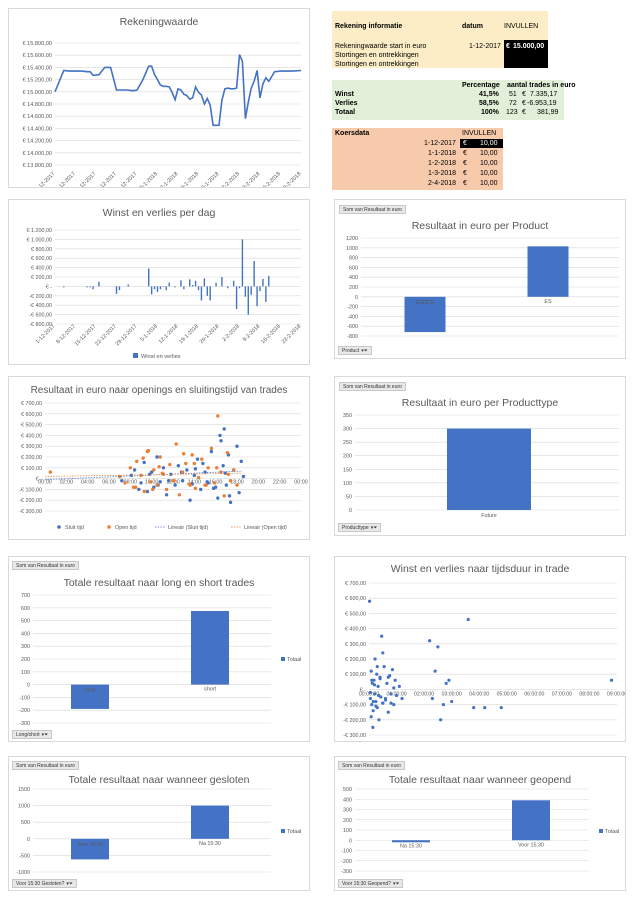  I want to click on info-invullen-label: INVULLEN, so click(521, 26).